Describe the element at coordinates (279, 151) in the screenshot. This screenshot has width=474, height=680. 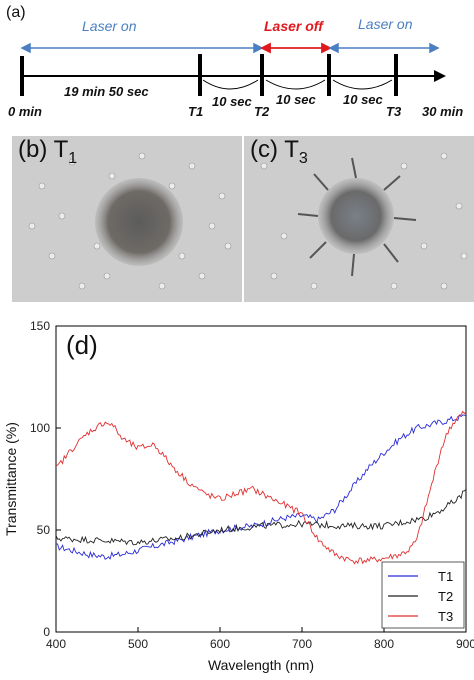
I see `micrograph-t3-label: (c) T3` at that location.